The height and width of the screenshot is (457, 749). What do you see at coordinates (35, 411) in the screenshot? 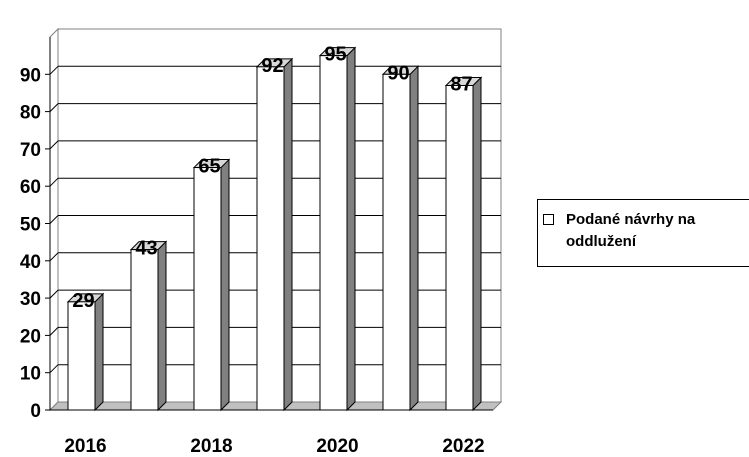
I see `y-tick-label: 0` at bounding box center [35, 411].